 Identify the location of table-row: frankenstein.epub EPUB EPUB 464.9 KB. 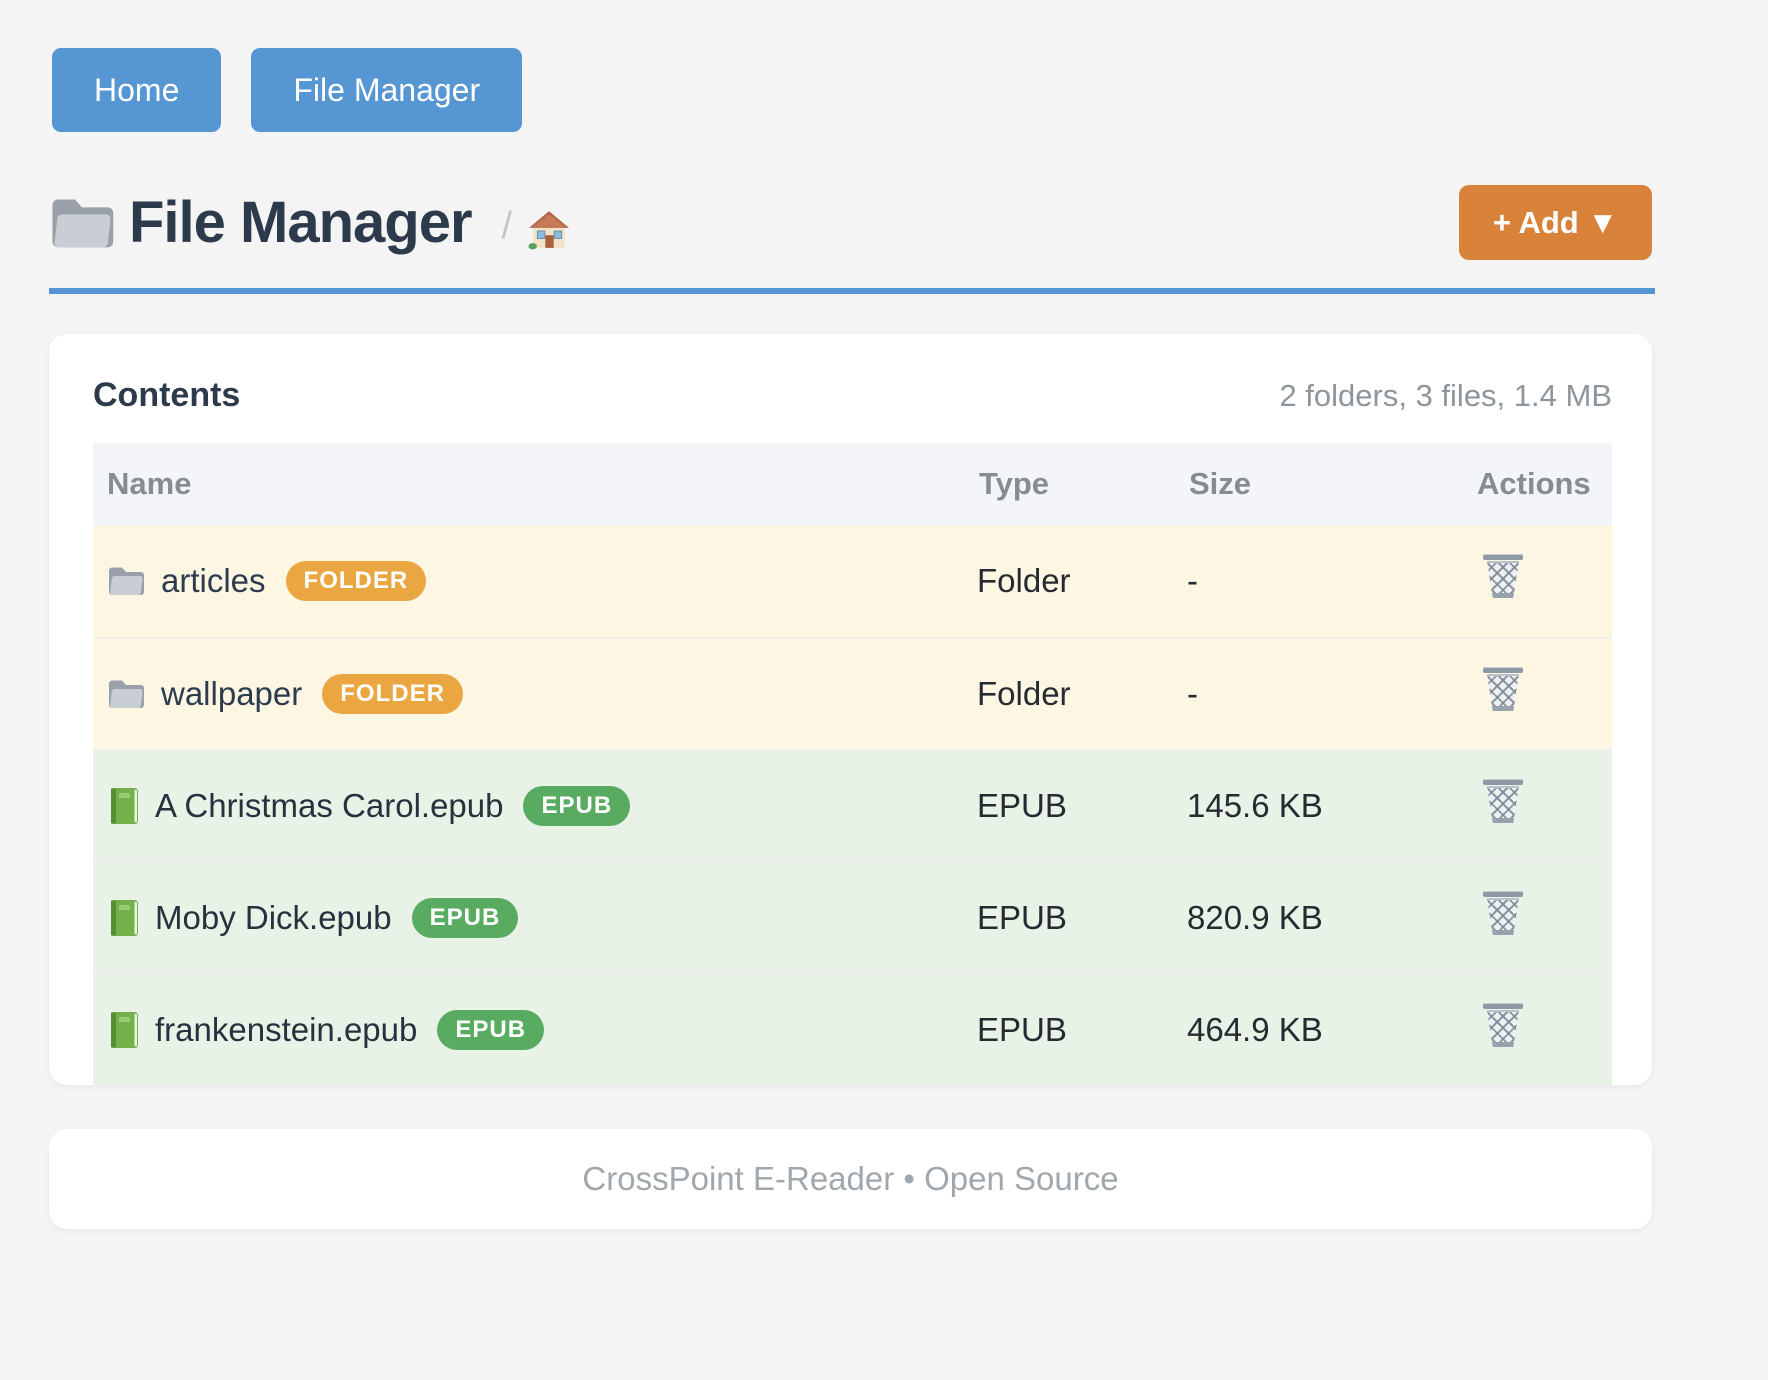
(852, 1029).